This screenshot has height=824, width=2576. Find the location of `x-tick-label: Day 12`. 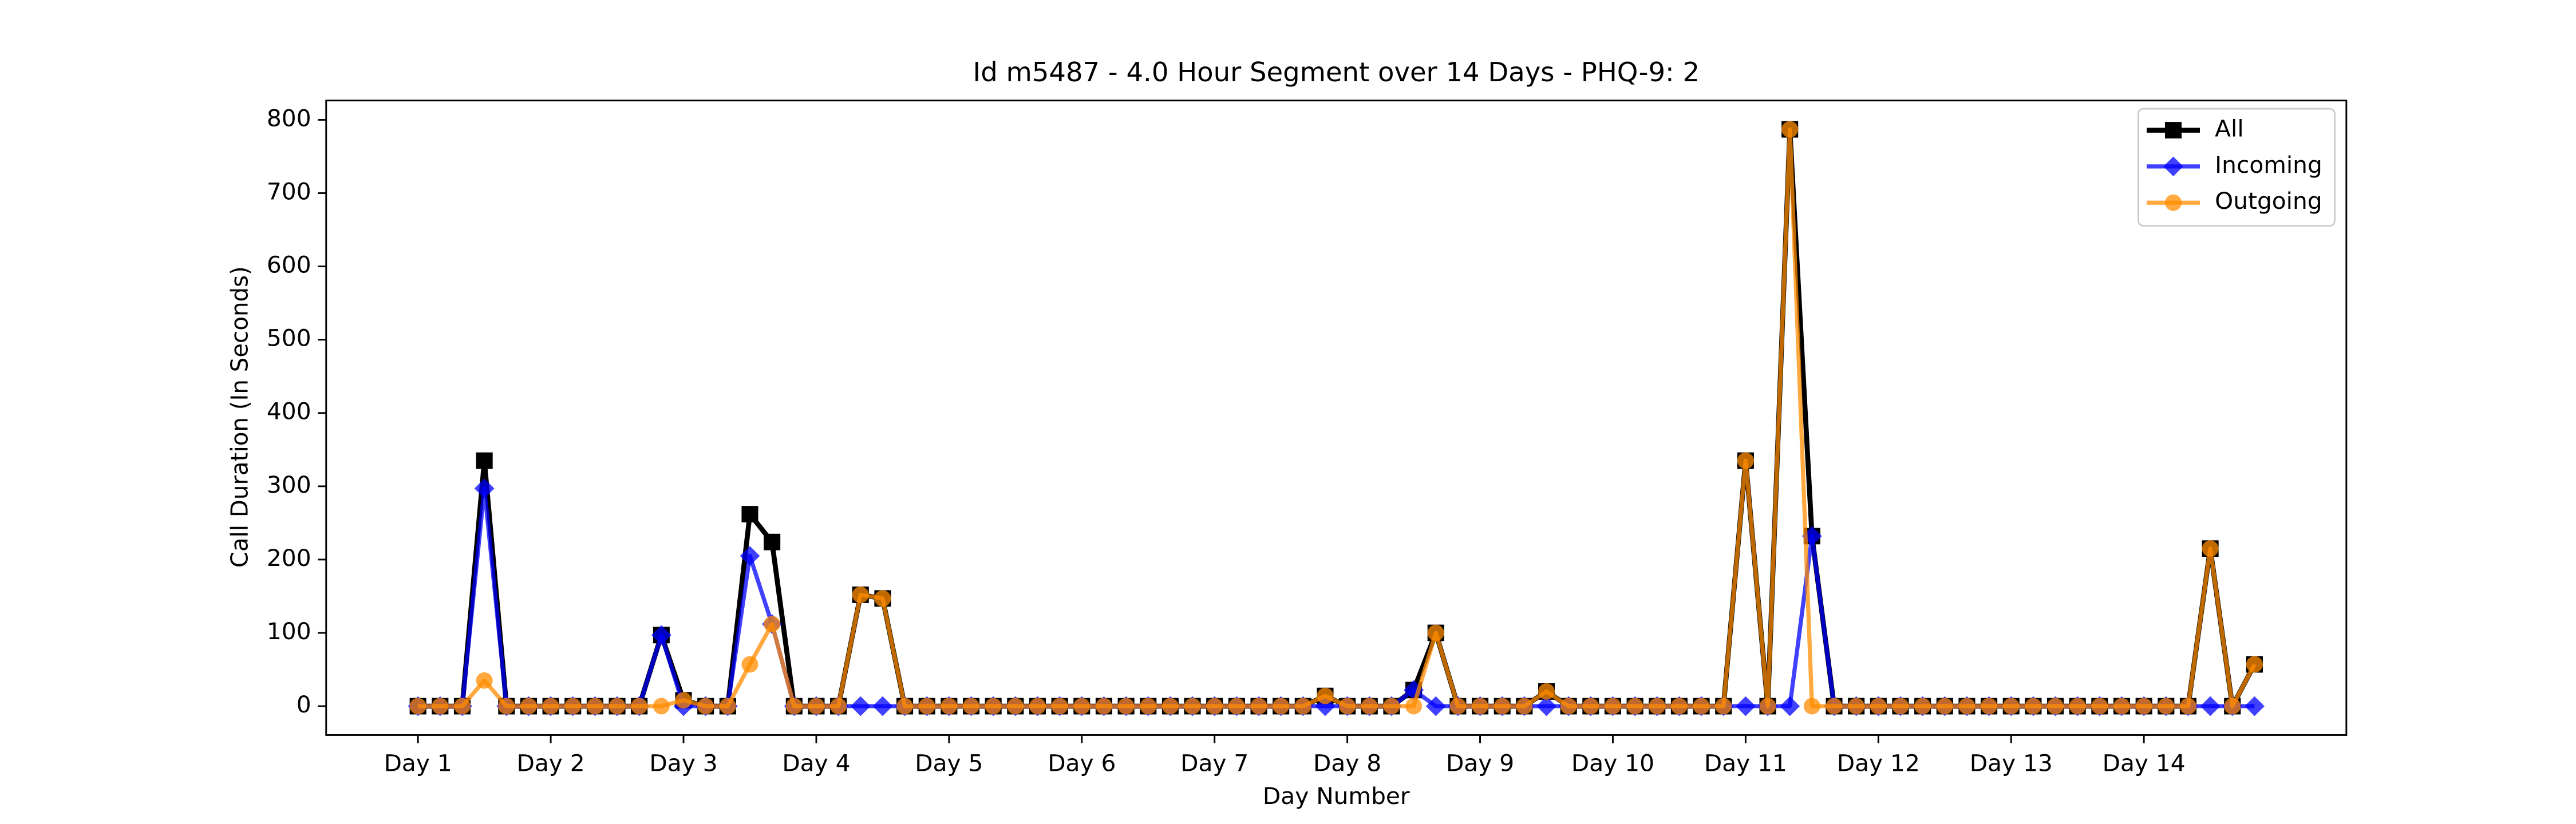

x-tick-label: Day 12 is located at coordinates (1878, 763).